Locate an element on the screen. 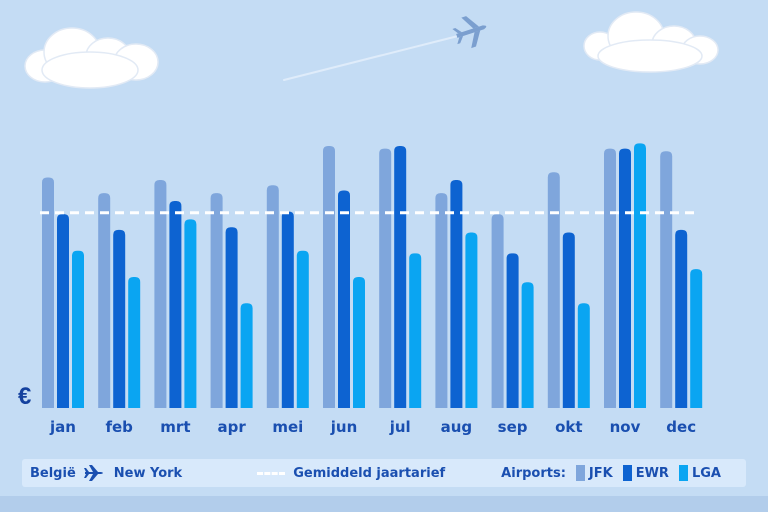 The height and width of the screenshot is (512, 768). bar-mrt-lga is located at coordinates (190, 313).